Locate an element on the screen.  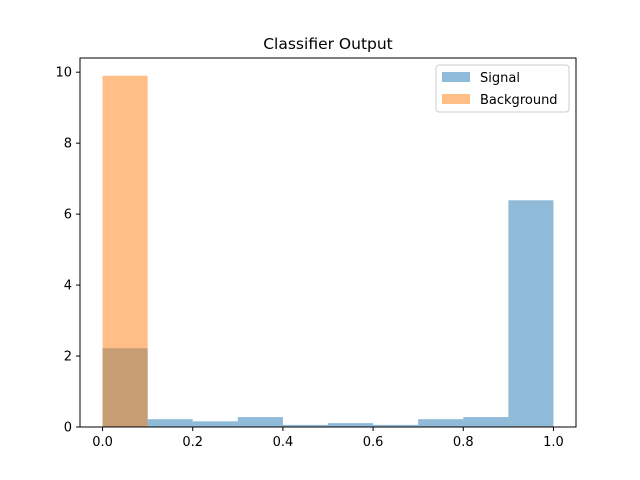
x-tick-label: 0.2 is located at coordinates (192, 442).